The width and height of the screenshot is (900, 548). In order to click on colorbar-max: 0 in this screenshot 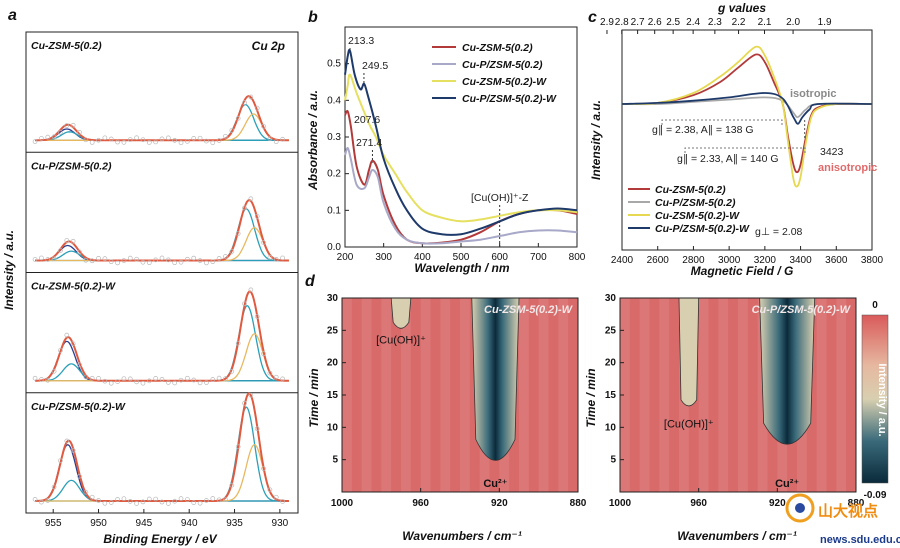, I will do `click(875, 305)`.